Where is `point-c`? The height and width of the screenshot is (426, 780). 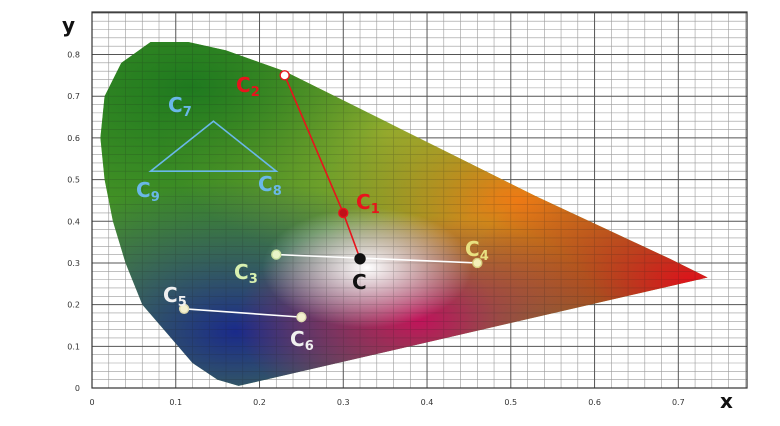
point-c is located at coordinates (360, 259).